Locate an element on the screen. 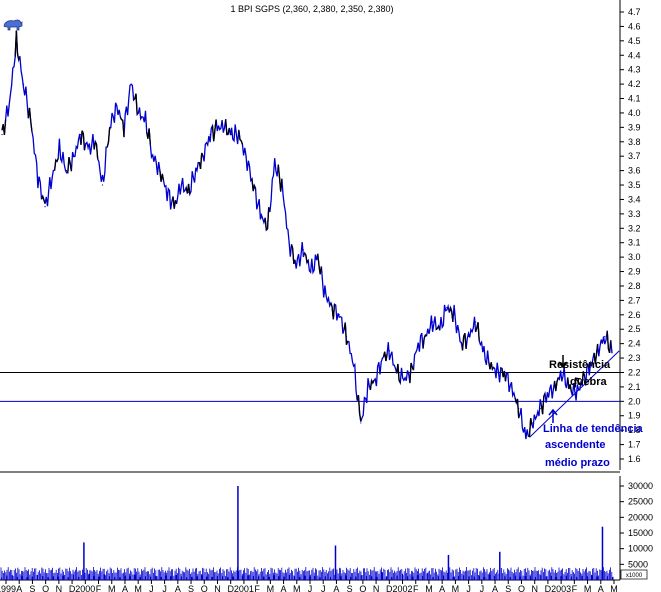  price-tick-label: 1.9 is located at coordinates (634, 416).